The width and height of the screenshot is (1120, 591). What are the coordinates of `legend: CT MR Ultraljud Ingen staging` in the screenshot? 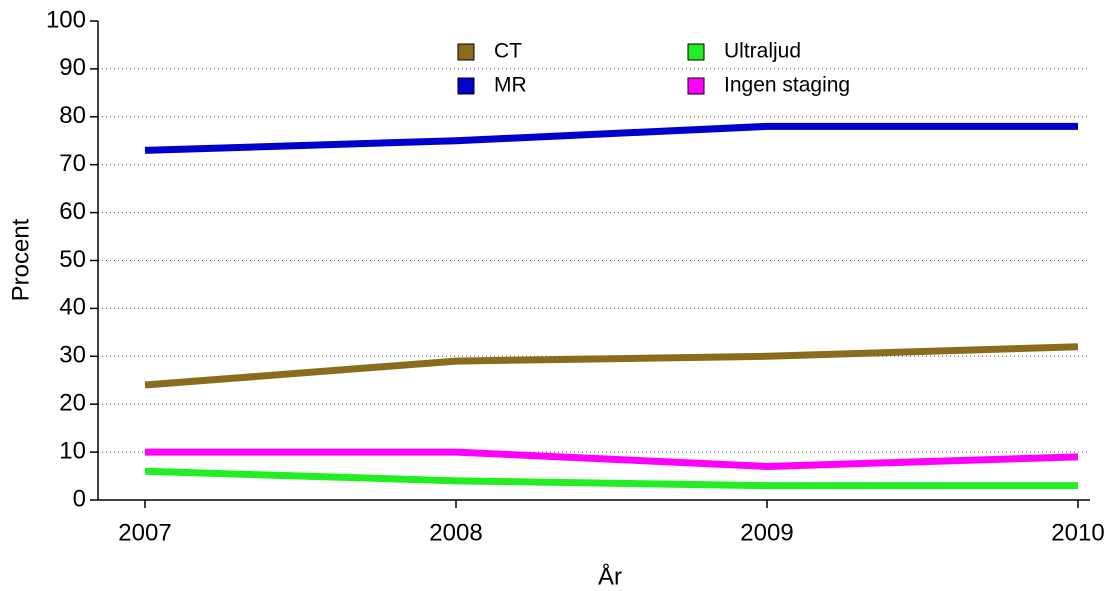 It's located at (653, 68).